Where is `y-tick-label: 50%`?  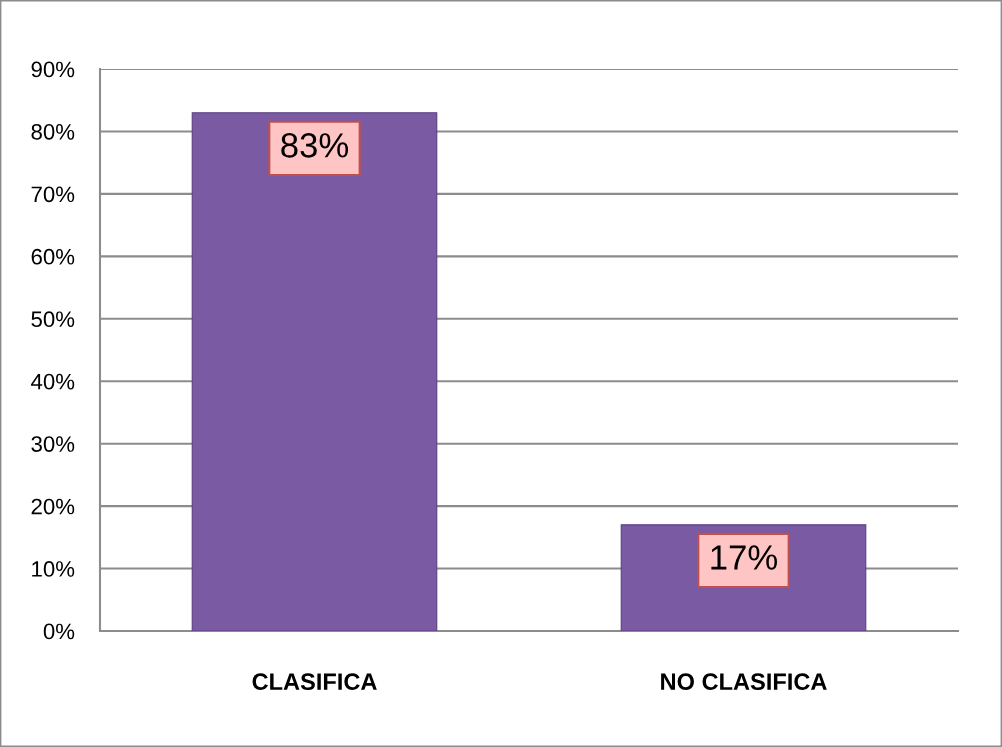
y-tick-label: 50% is located at coordinates (53, 319).